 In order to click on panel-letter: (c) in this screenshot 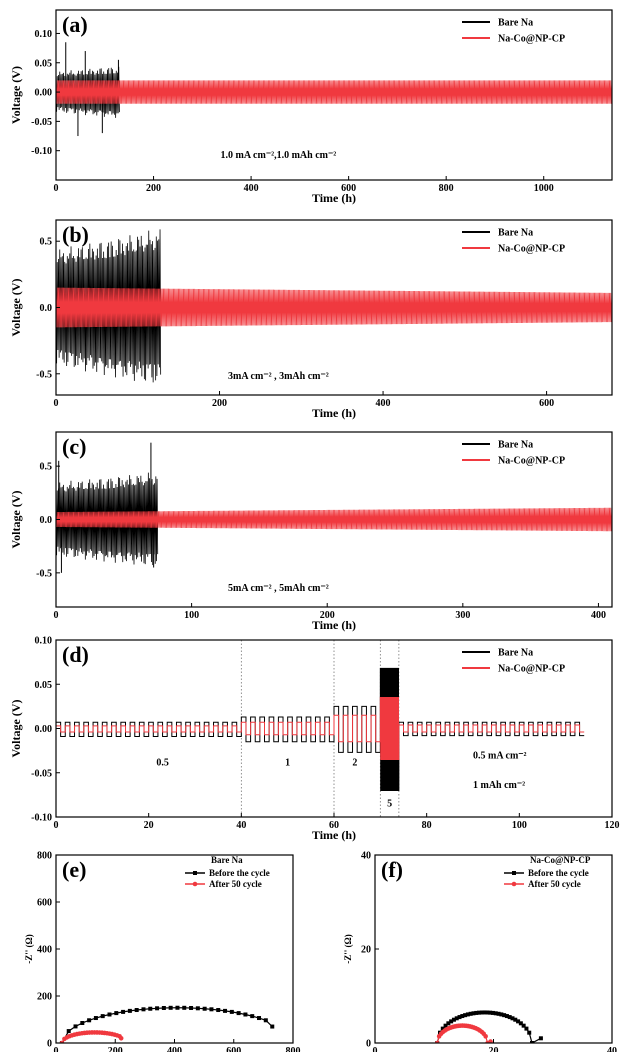, I will do `click(74, 446)`.